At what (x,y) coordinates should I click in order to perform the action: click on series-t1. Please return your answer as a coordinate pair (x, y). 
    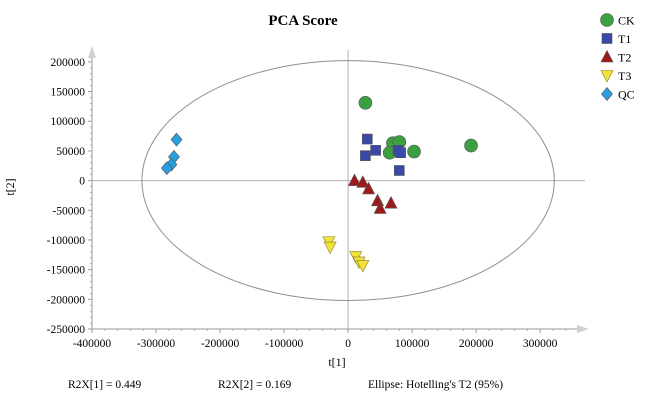
    Looking at the image, I should click on (383, 154).